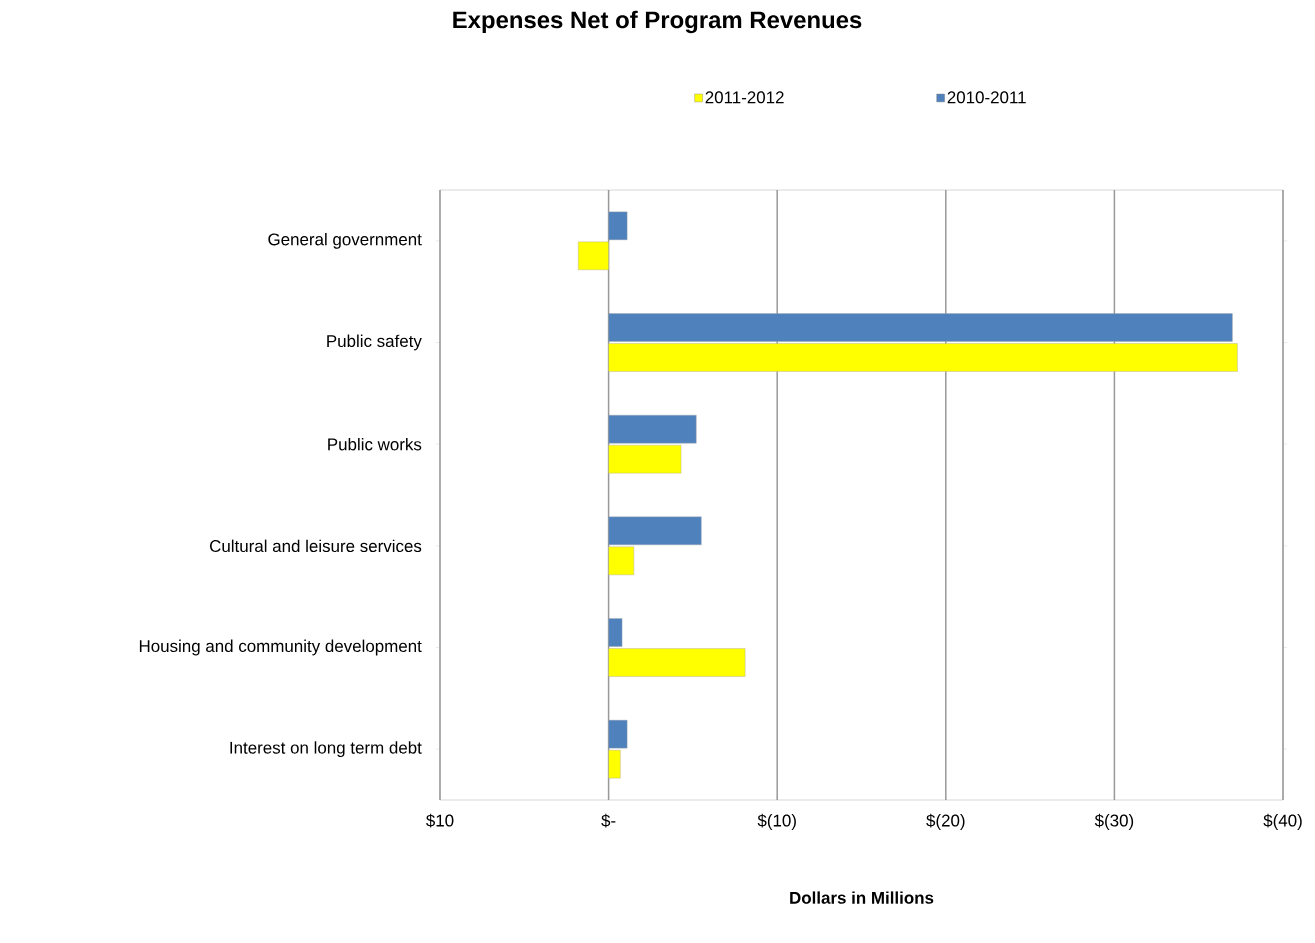 This screenshot has width=1315, height=943. Describe the element at coordinates (374, 342) in the screenshot. I see `y-tick-label: Public safety` at that location.